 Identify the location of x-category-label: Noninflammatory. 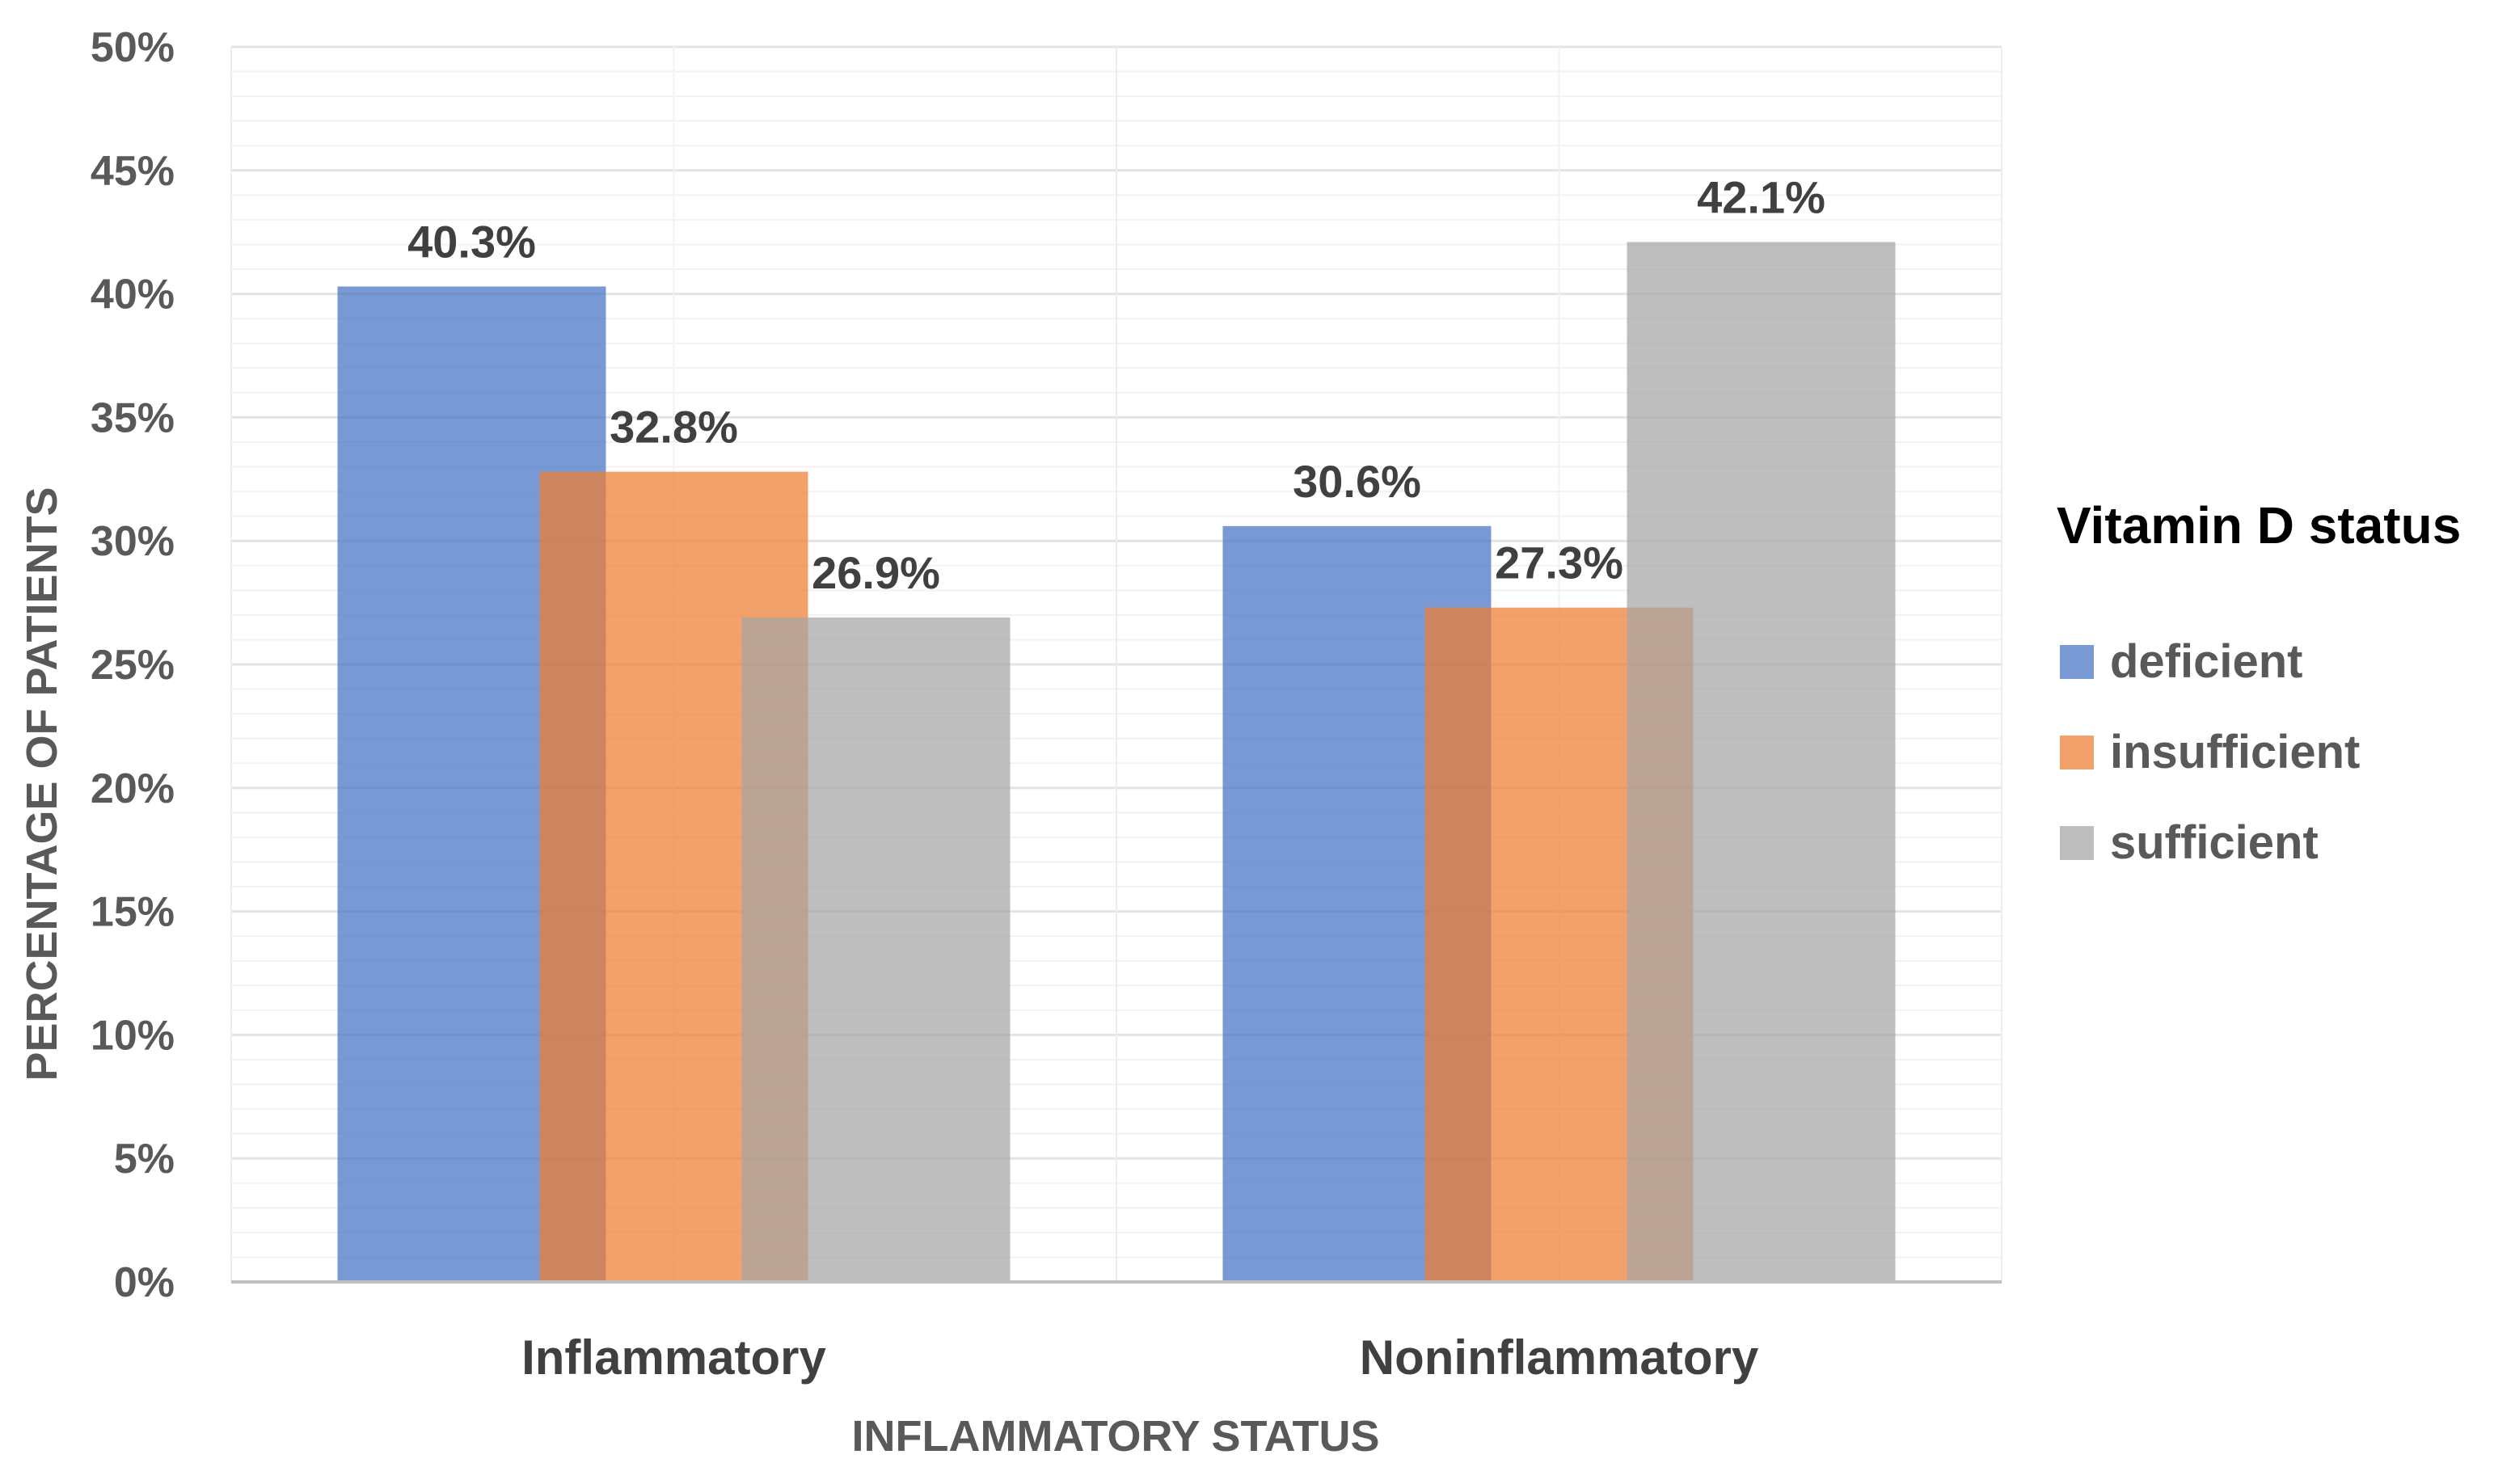
(1559, 1357).